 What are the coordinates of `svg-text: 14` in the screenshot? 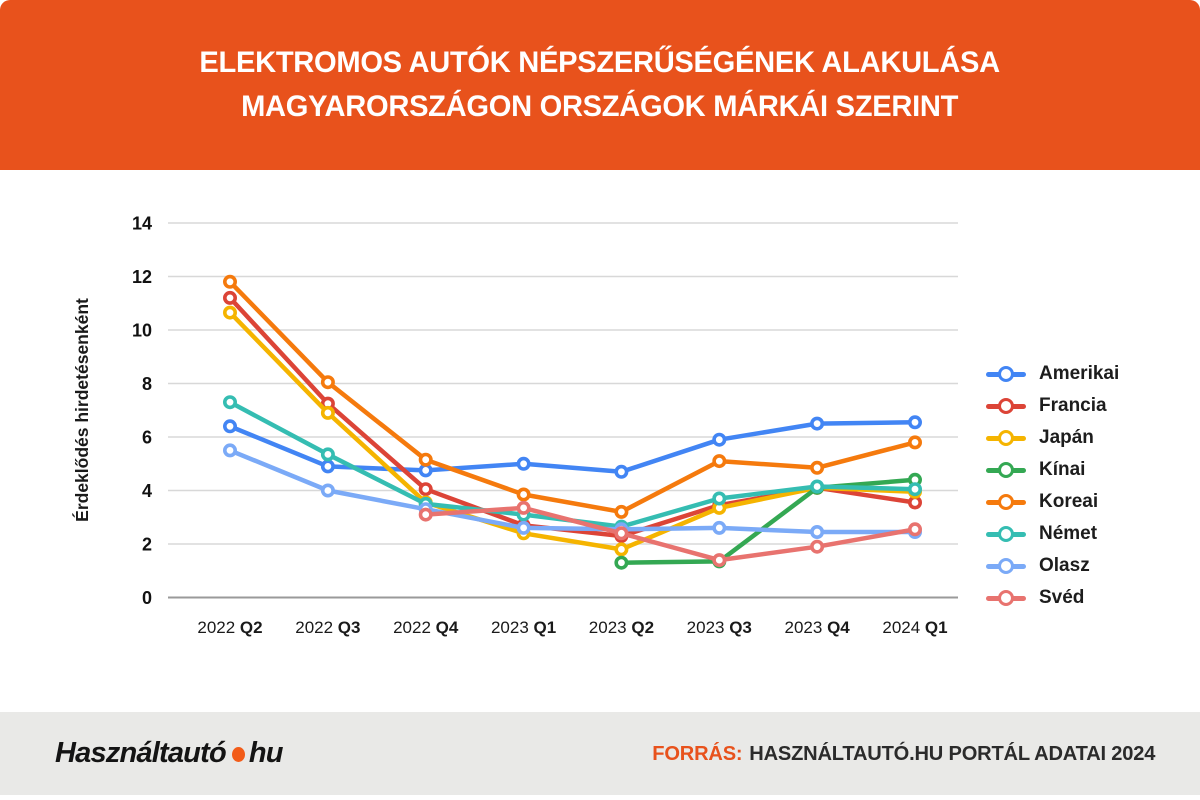 It's located at (142, 224).